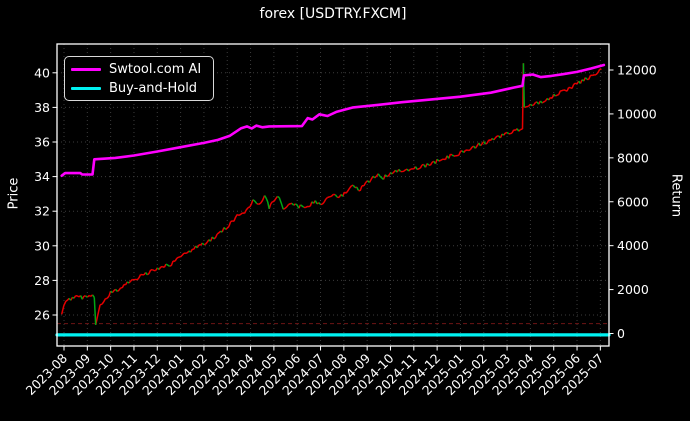  What do you see at coordinates (86, 88) in the screenshot?
I see `buyhold-line-swatch` at bounding box center [86, 88].